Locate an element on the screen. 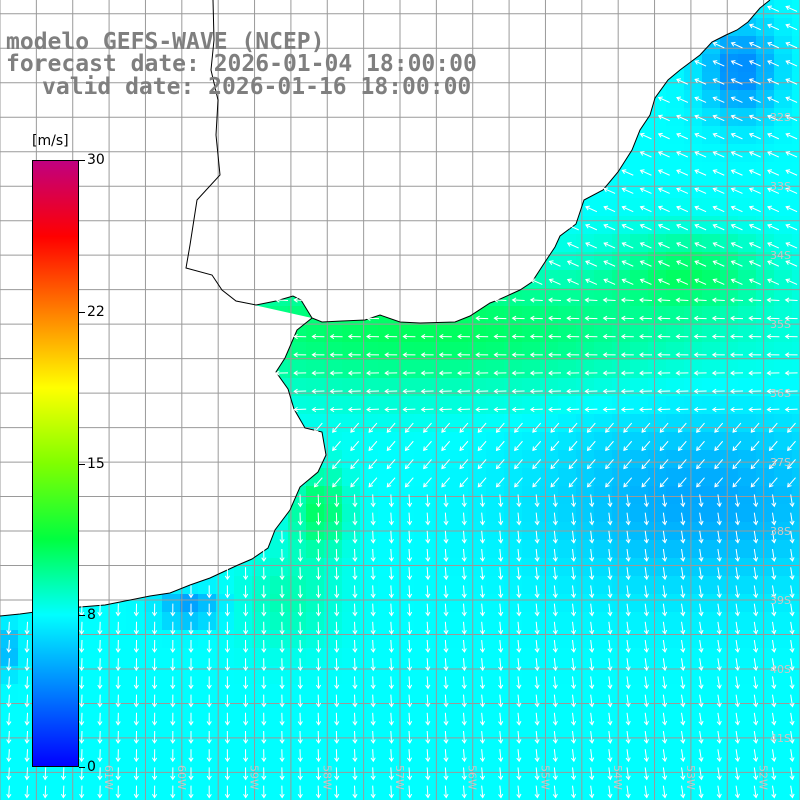 The height and width of the screenshot is (800, 800). colorbar-ramp is located at coordinates (55, 463).